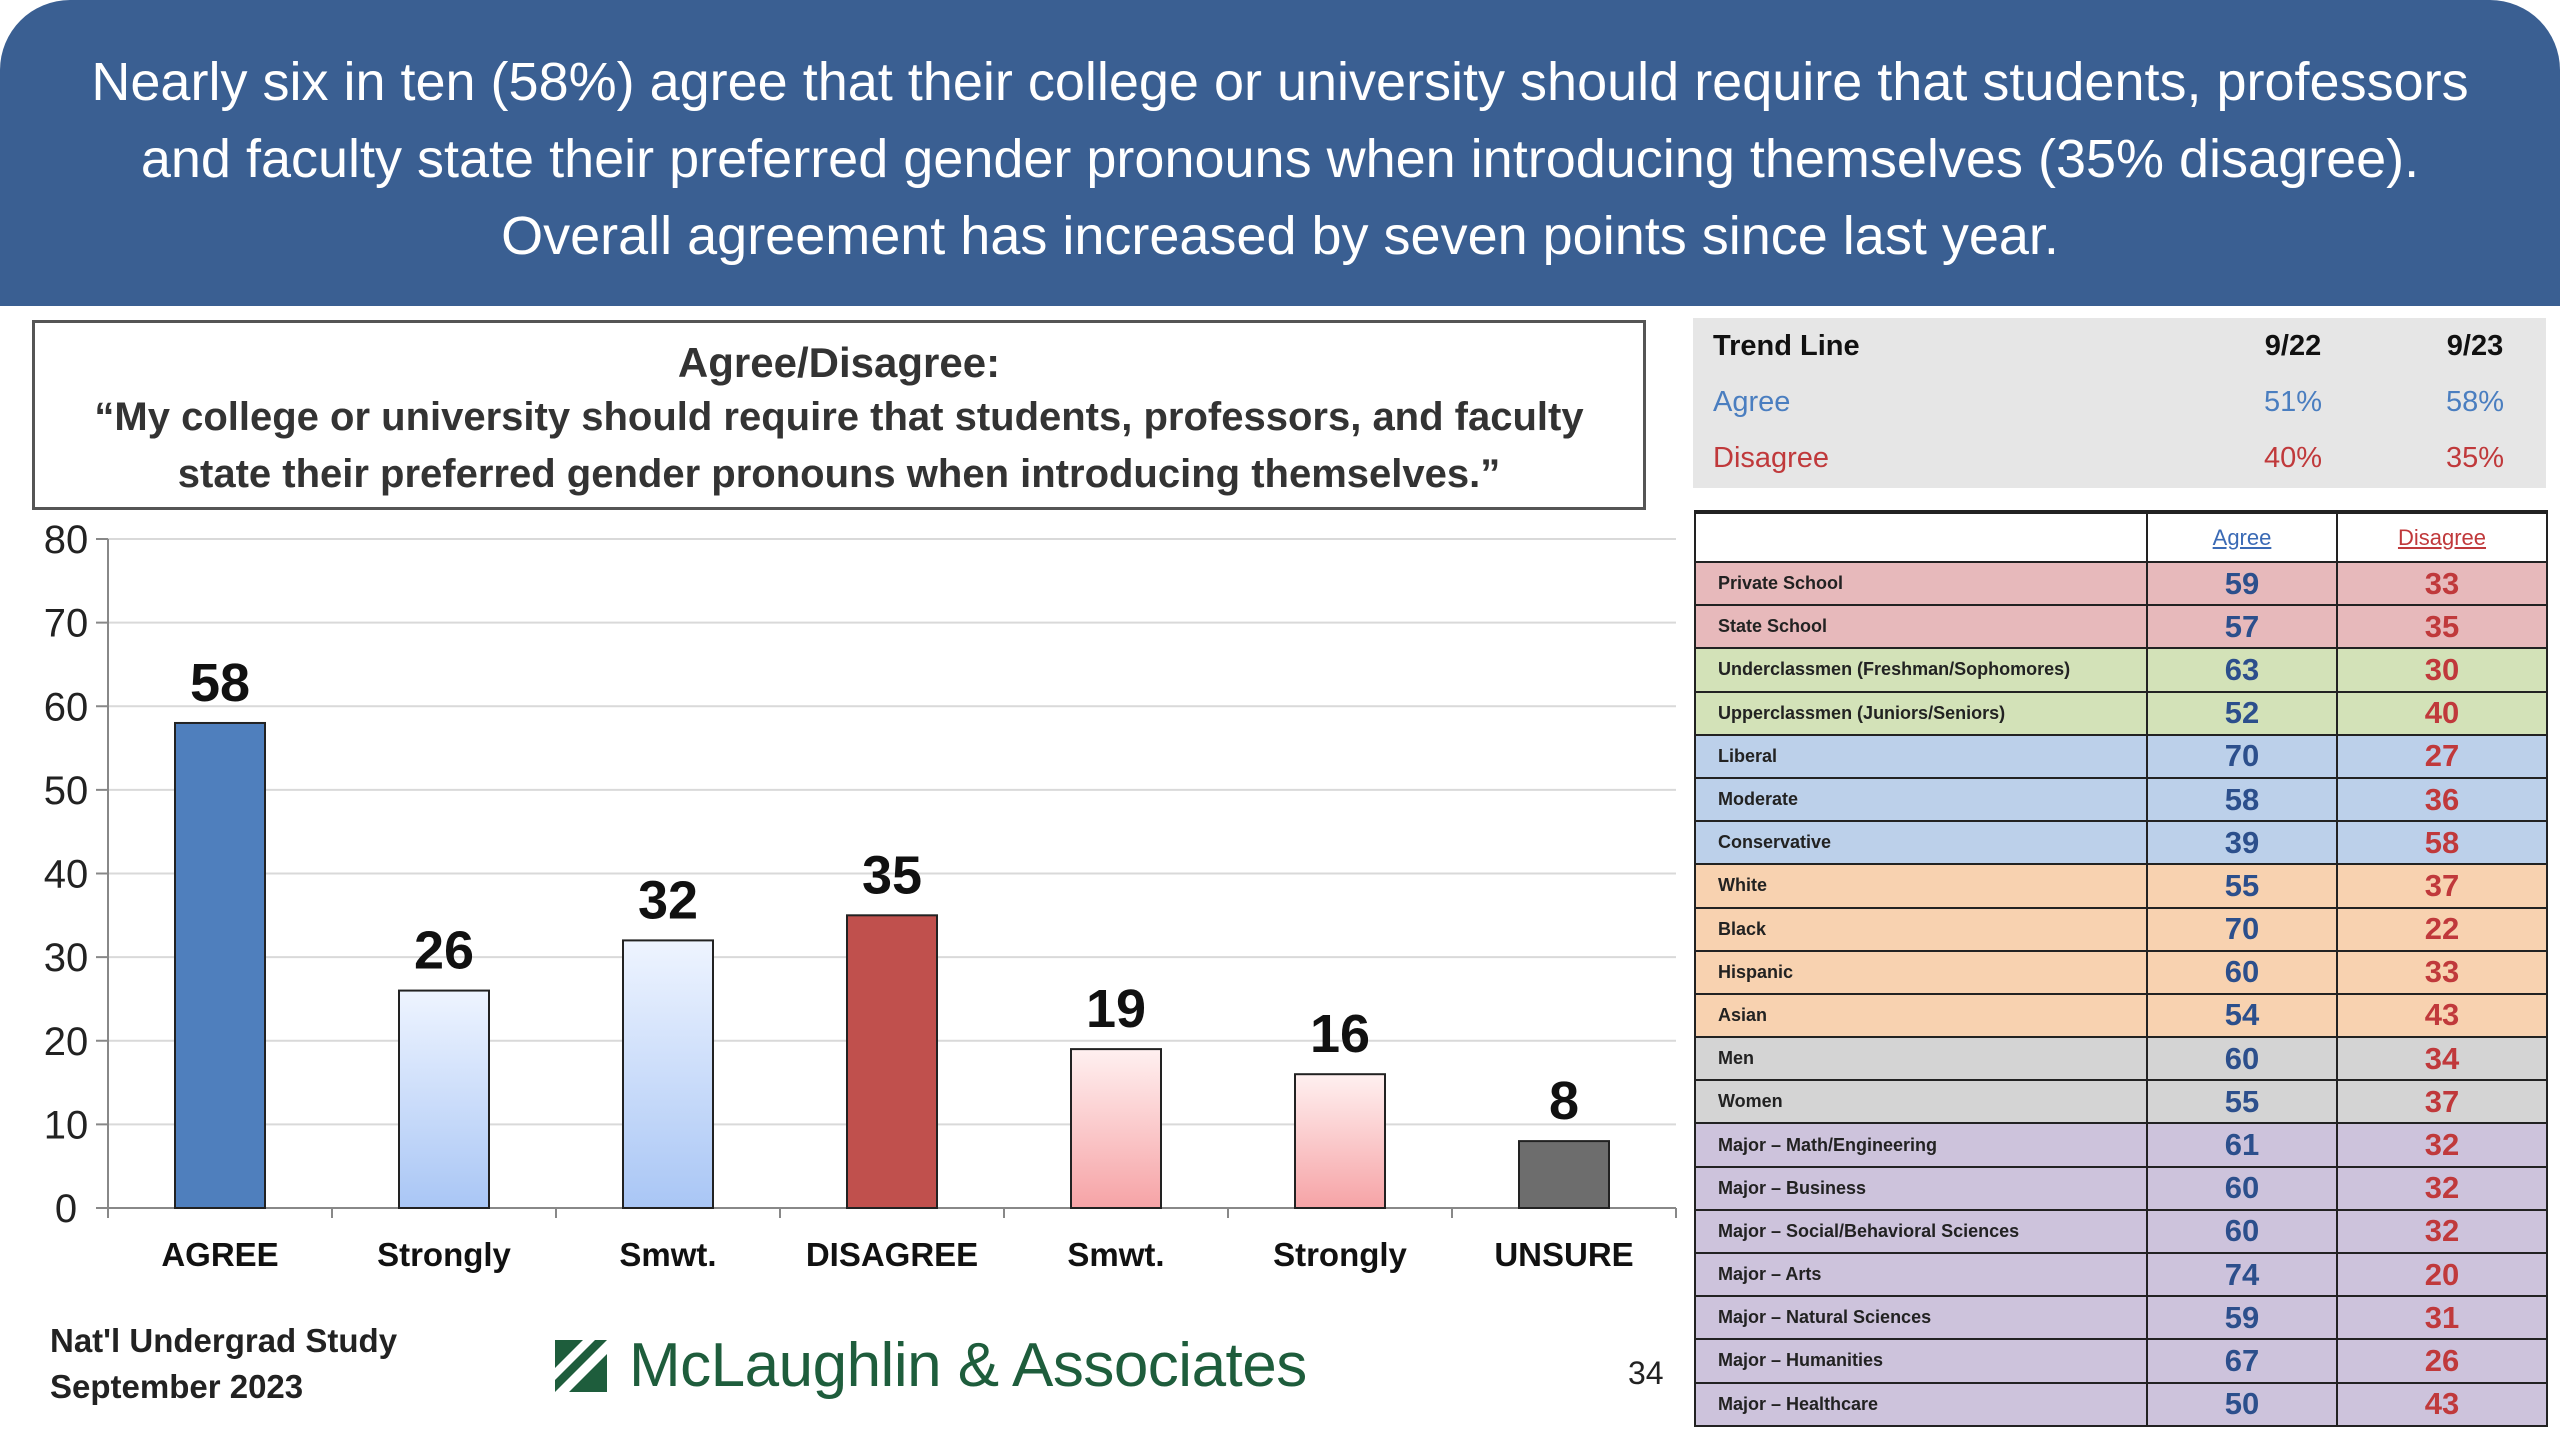 The width and height of the screenshot is (2560, 1440). I want to click on row-agree-value: 54, so click(2242, 1015).